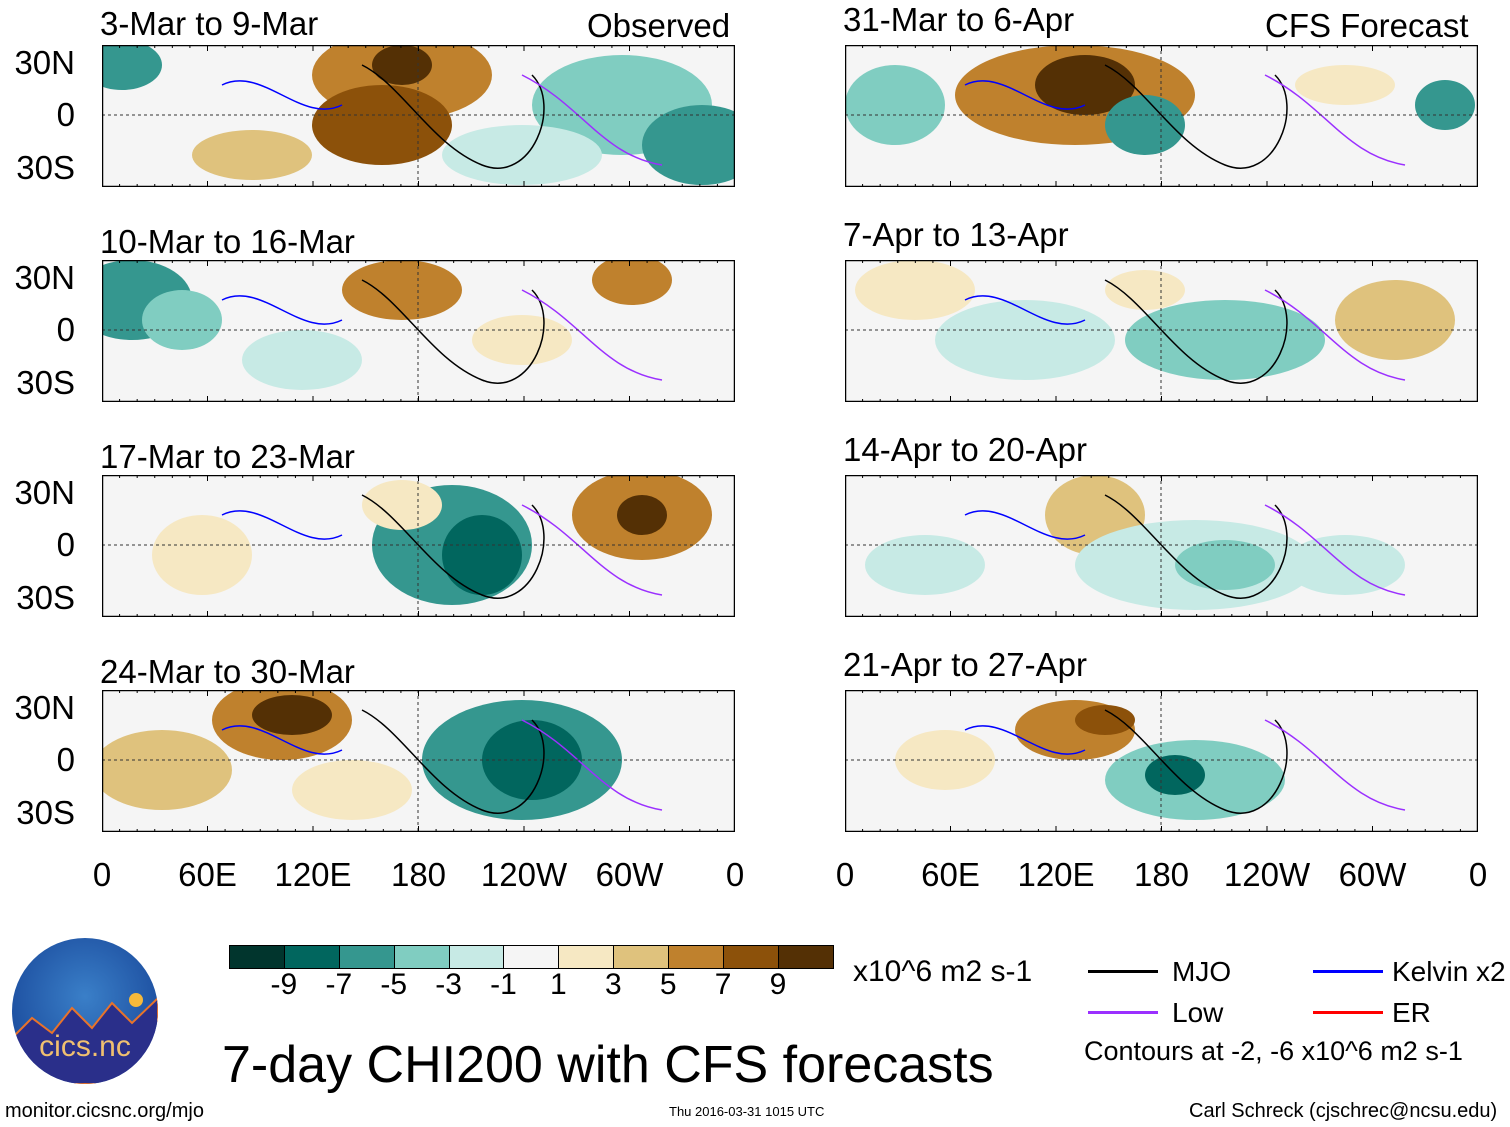  I want to click on lon-label: 120E, so click(1056, 874).